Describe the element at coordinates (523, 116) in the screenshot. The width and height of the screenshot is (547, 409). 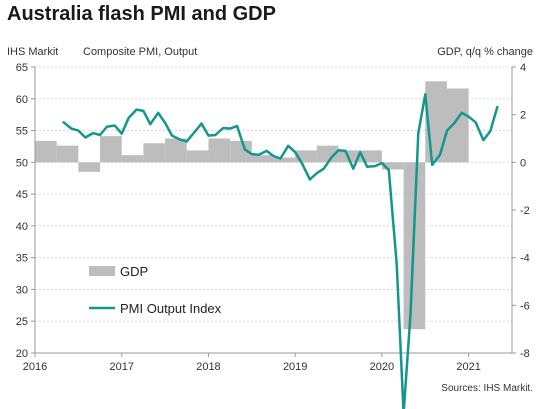
I see `right-tick-label-2: 2` at that location.